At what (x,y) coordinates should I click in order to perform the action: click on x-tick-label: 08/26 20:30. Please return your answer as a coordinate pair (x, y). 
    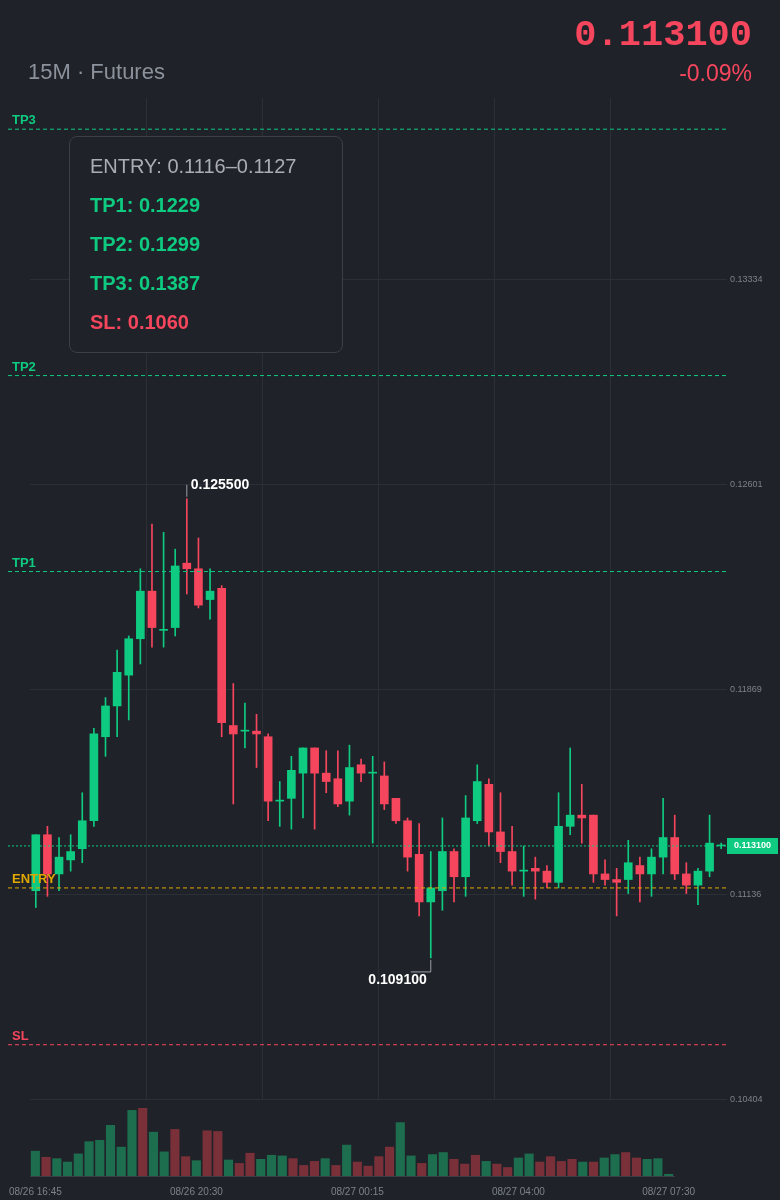
    Looking at the image, I should click on (196, 1191).